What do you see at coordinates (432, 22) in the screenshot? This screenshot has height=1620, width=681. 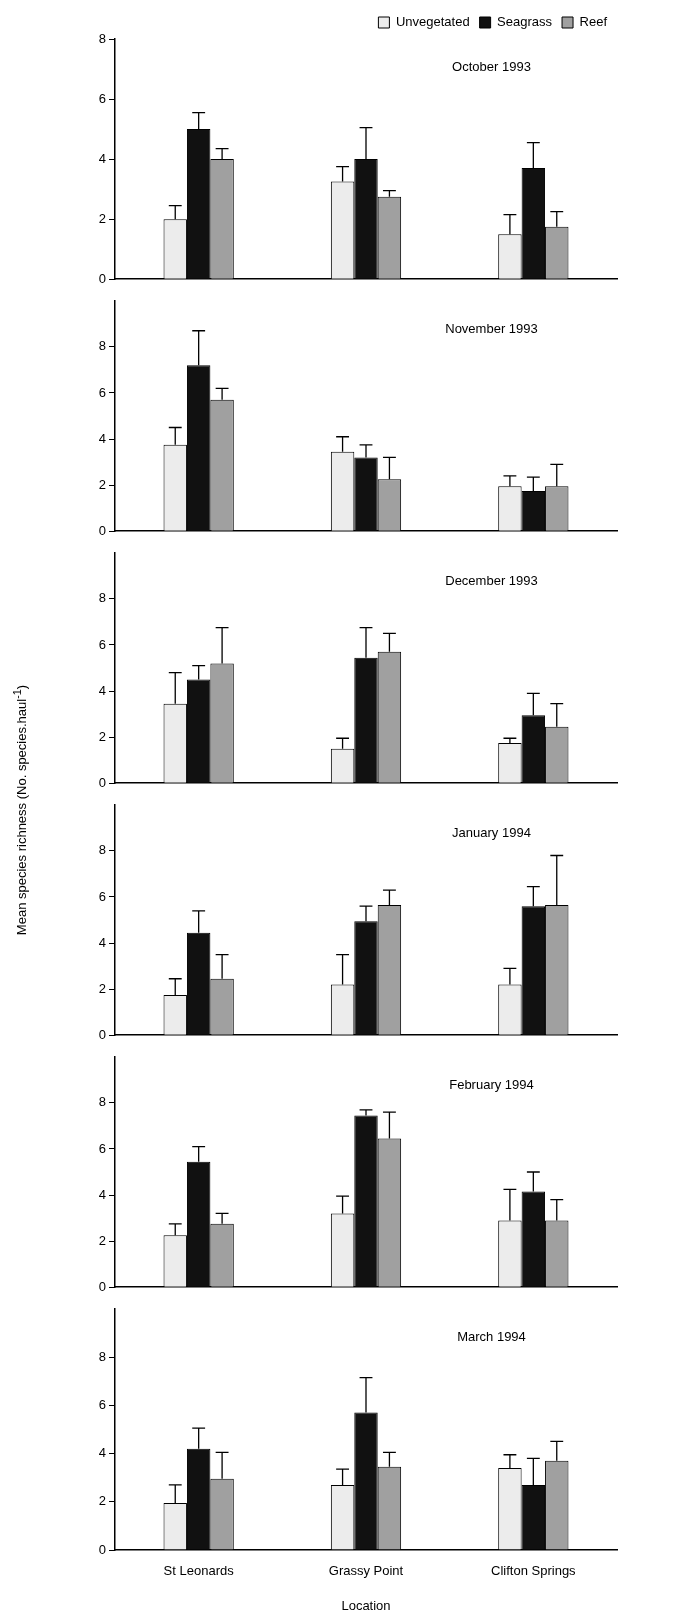 I see `legend-label: Unvegetated` at bounding box center [432, 22].